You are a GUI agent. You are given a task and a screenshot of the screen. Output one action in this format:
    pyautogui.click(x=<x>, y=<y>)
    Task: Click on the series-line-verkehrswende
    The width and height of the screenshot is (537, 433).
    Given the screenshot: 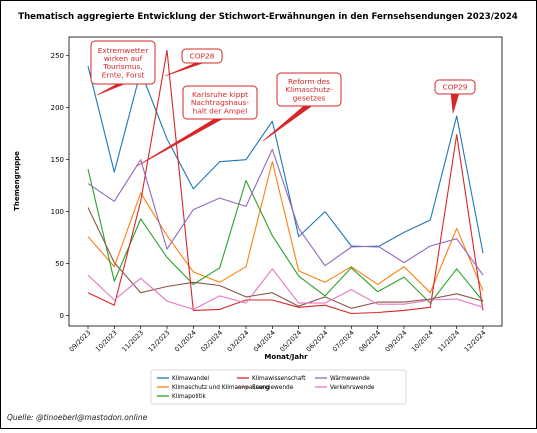 What is the action you would take?
    pyautogui.click(x=285, y=289)
    